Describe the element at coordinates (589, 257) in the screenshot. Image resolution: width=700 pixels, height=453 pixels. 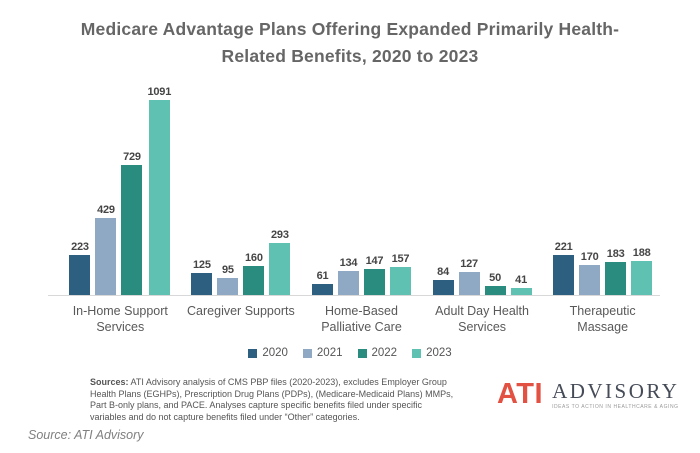
I see `bar-value-label: 170` at that location.